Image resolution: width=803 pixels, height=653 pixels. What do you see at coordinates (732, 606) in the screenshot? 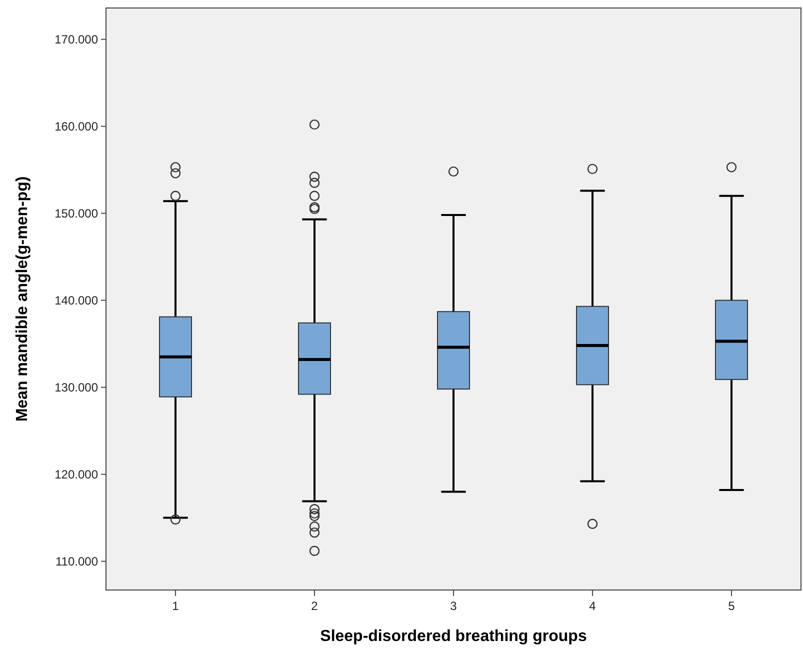
I see `x-tick-label: 5` at bounding box center [732, 606].